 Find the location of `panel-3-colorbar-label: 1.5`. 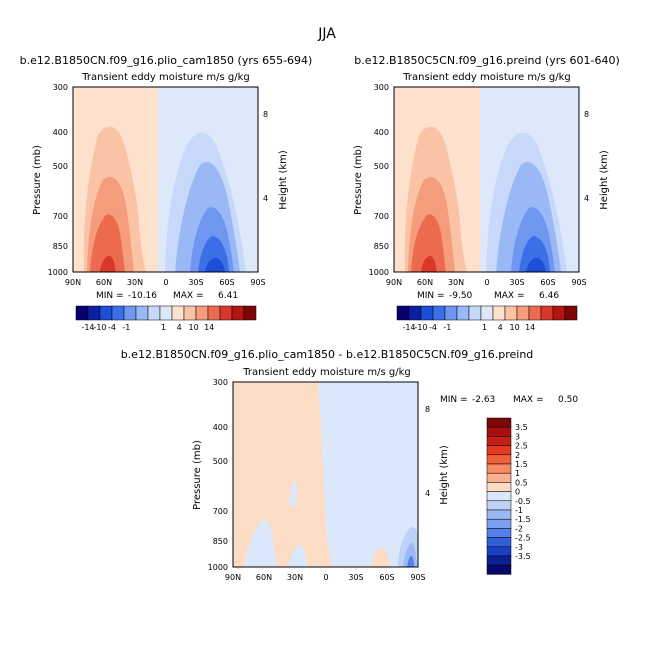

panel-3-colorbar-label: 1.5 is located at coordinates (521, 464).